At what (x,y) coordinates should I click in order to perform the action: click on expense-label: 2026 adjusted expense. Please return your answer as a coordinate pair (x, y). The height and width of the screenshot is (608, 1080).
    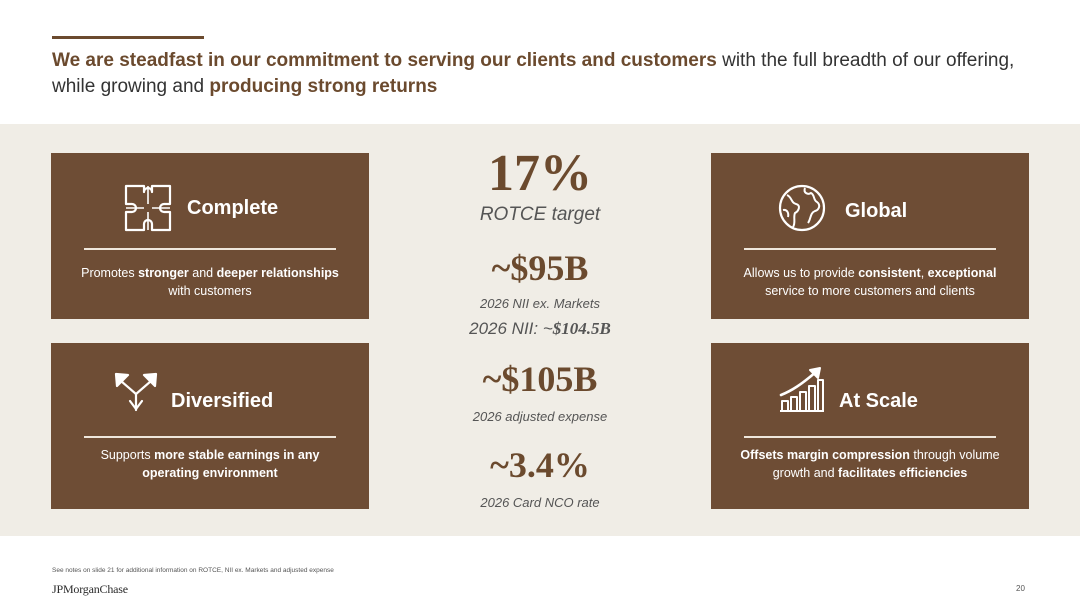
    Looking at the image, I should click on (540, 416).